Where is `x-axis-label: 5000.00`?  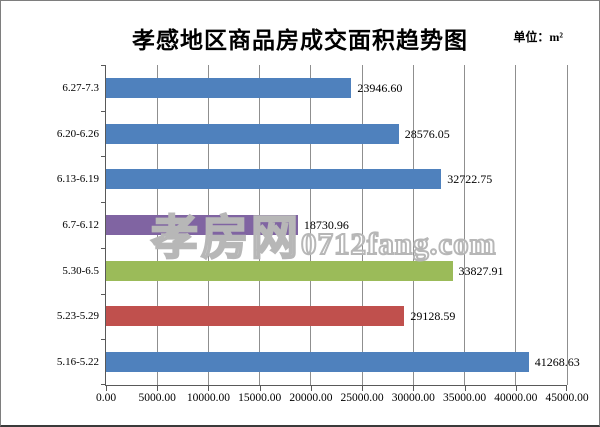
x-axis-label: 5000.00 is located at coordinates (157, 398).